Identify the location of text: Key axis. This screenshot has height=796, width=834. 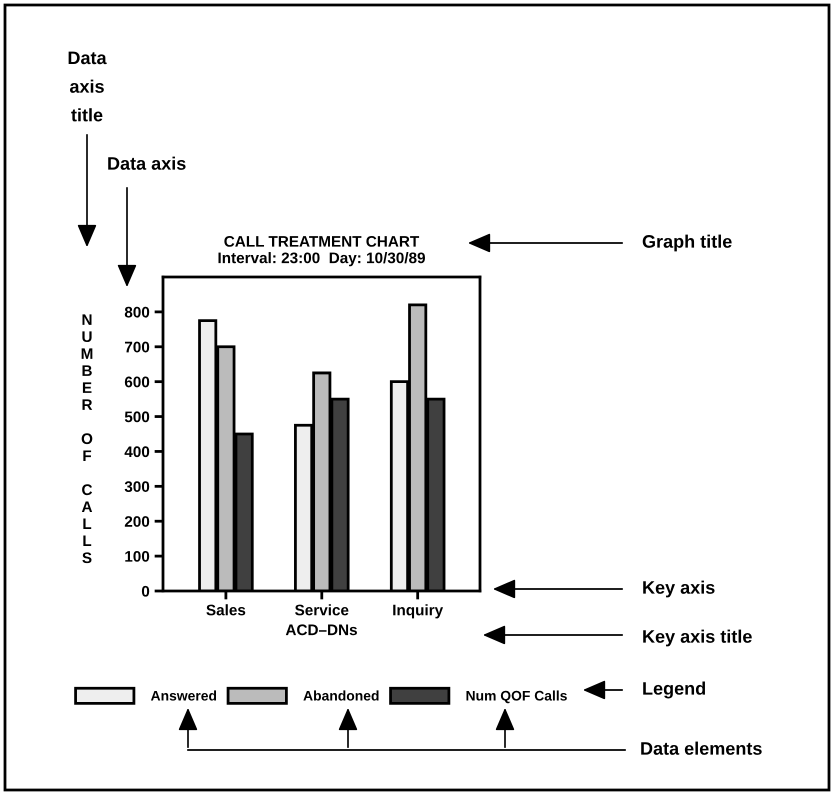
(679, 589).